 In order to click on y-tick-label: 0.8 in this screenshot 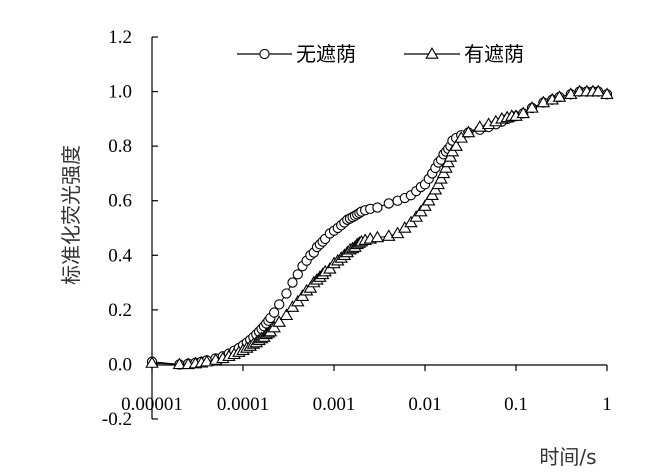, I will do `click(120, 146)`.